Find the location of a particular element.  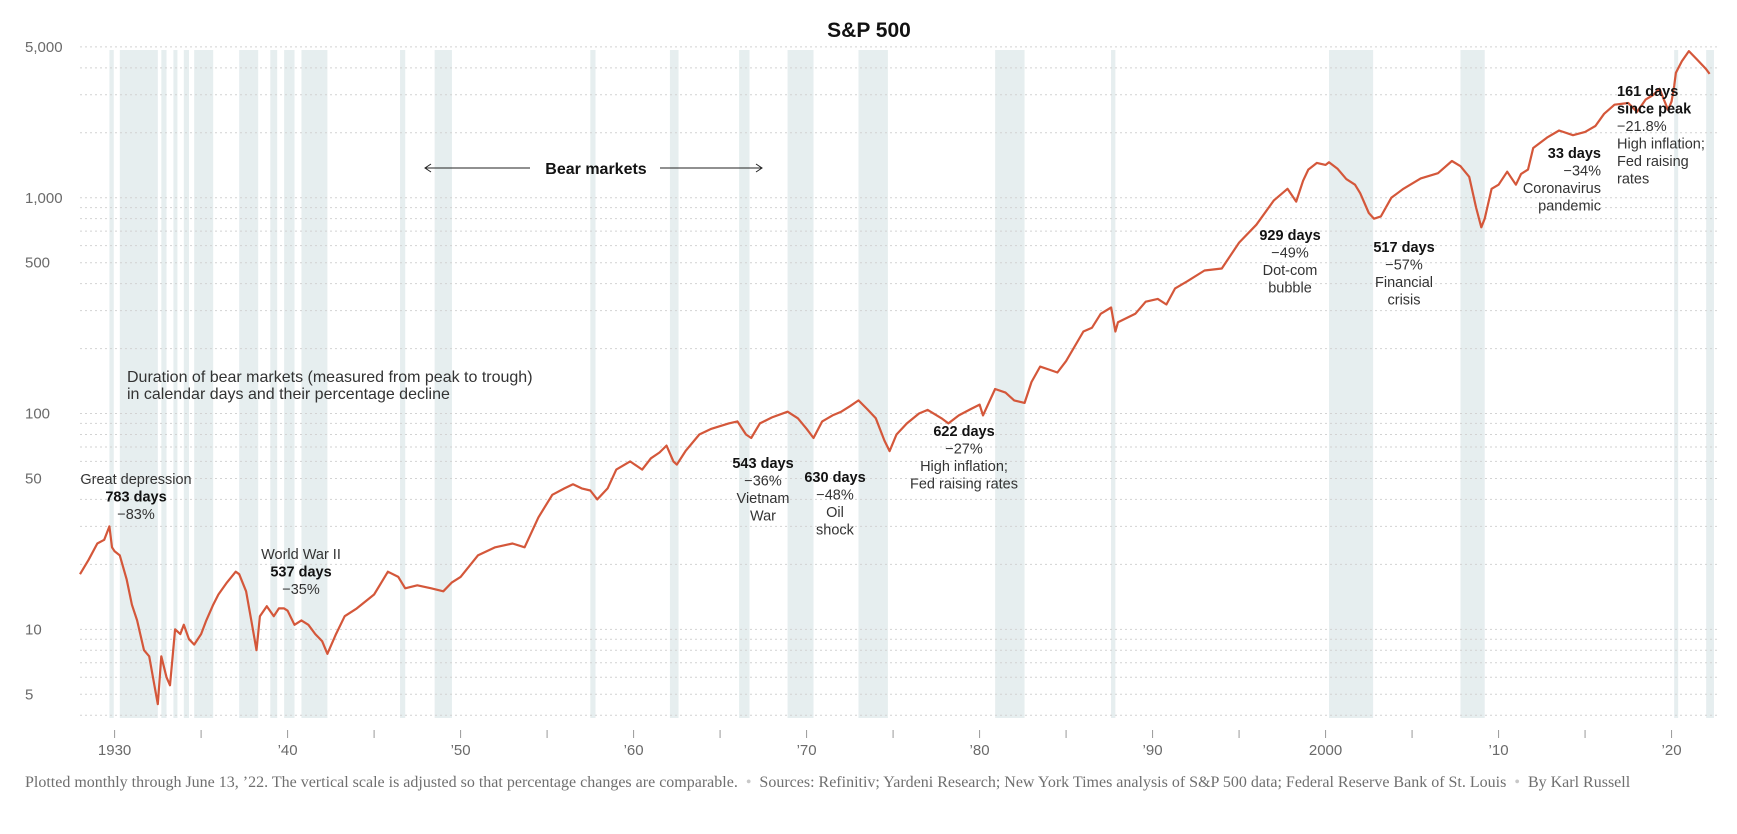

annotation-detail: Dot-com is located at coordinates (1290, 271).